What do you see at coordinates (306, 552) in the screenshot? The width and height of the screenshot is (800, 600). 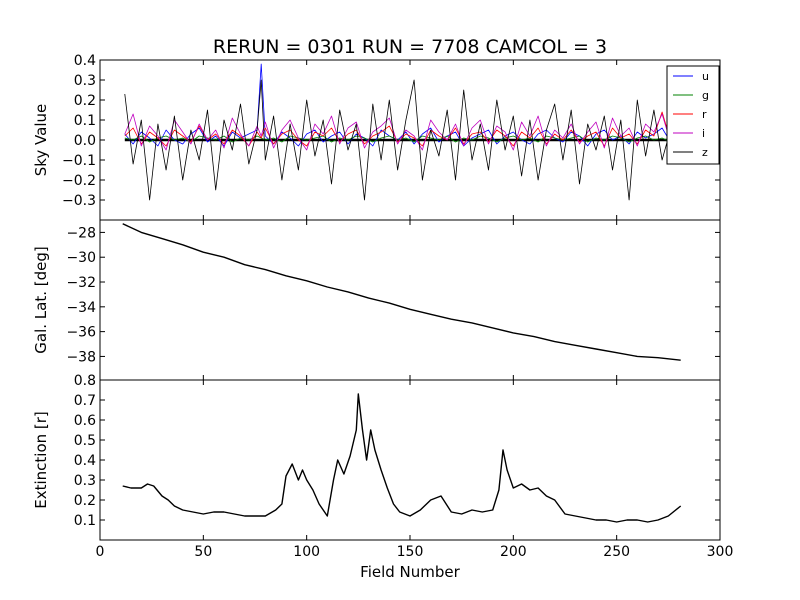 I see `x-tick-label: 100` at bounding box center [306, 552].